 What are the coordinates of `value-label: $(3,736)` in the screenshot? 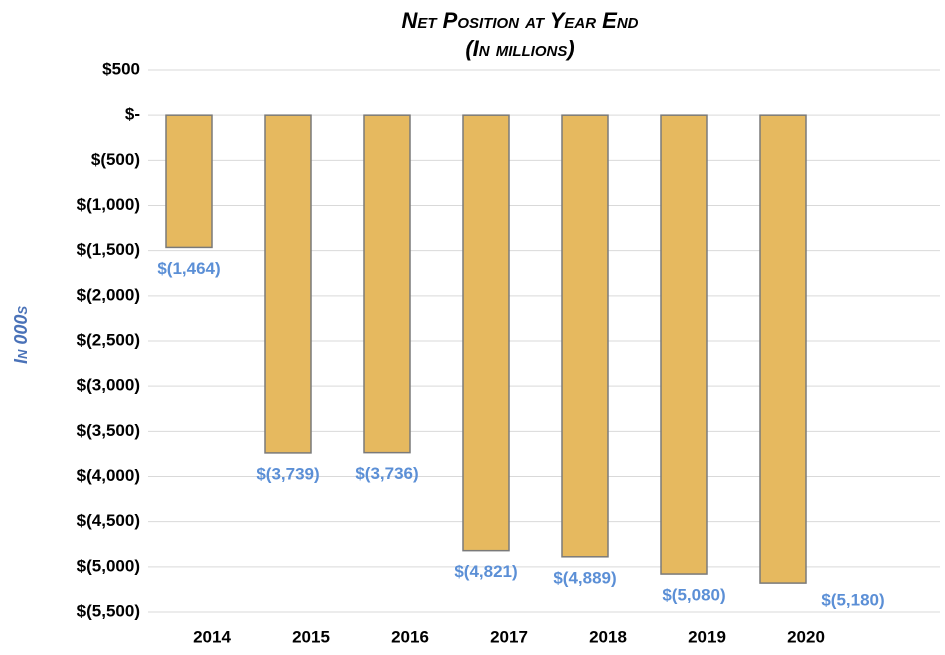 It's located at (386, 473).